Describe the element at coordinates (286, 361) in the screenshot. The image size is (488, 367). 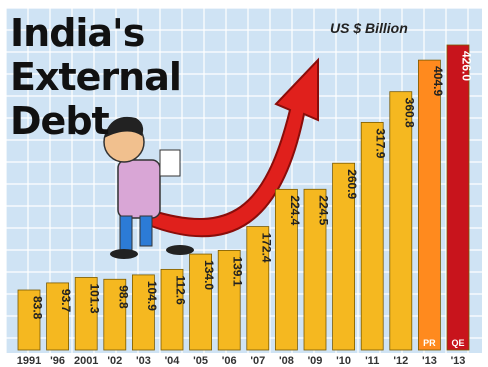
I see `x-tick-label: '08` at that location.